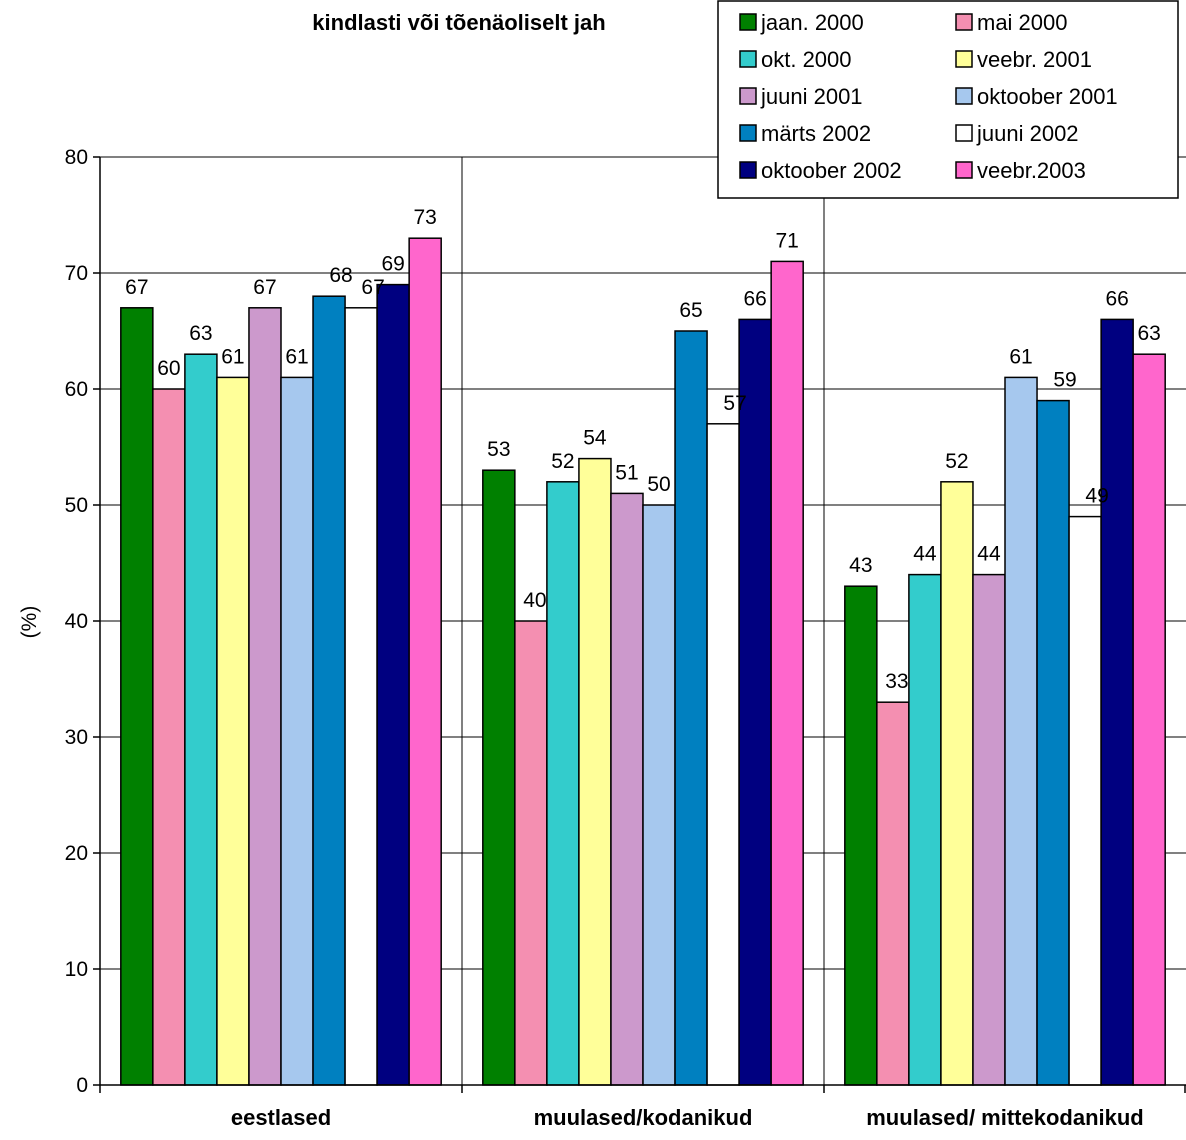  Describe the element at coordinates (392, 264) in the screenshot. I see `data-label: 69` at that location.